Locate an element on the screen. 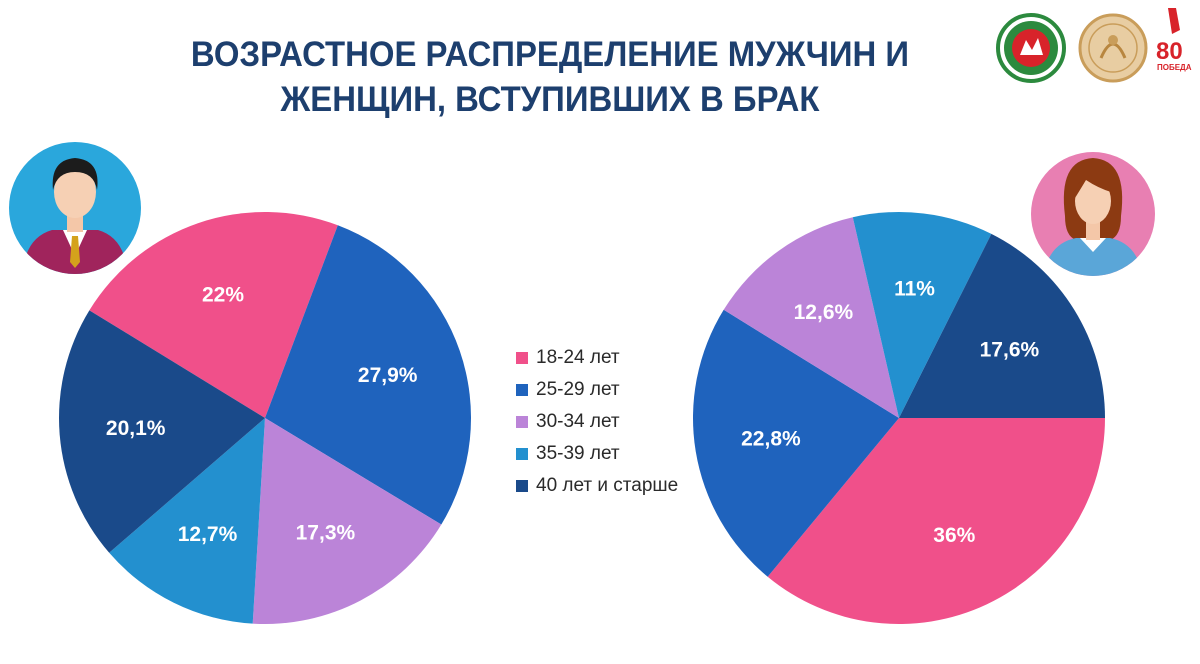  page-title-line-2: ЖЕНЩИН, ВСТУПИВШИХ В БРАК is located at coordinates (550, 99).